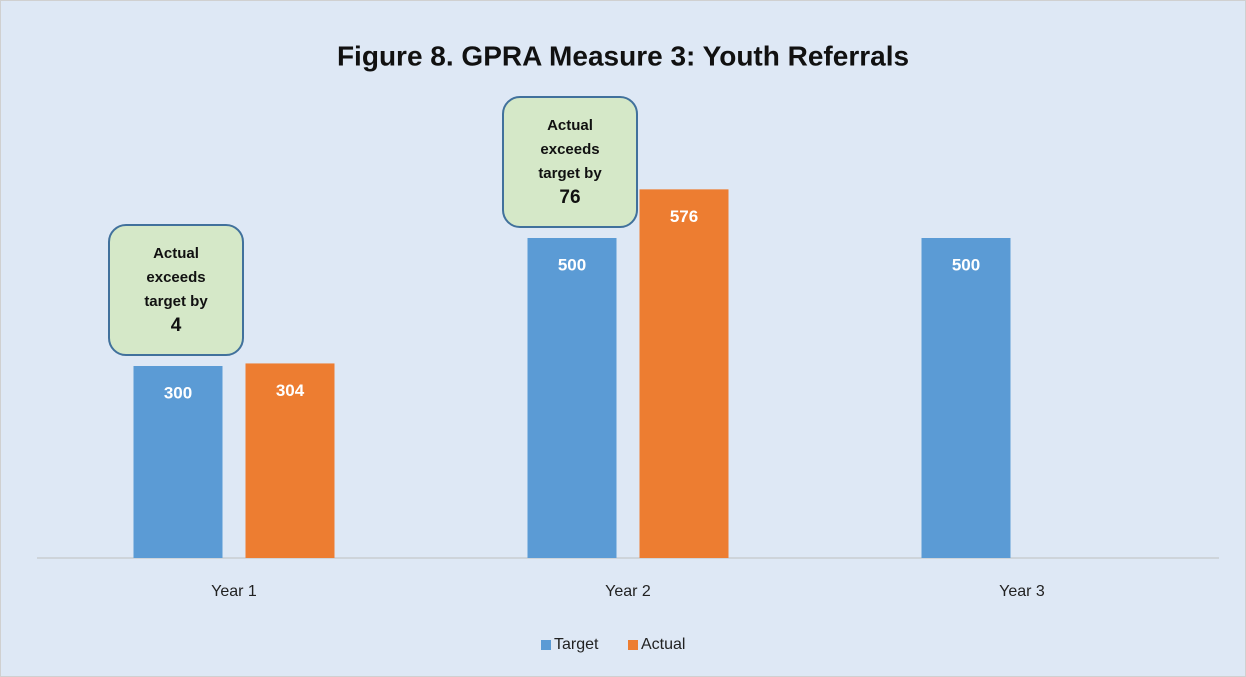 The image size is (1246, 677). I want to click on callout-value: 4, so click(176, 325).